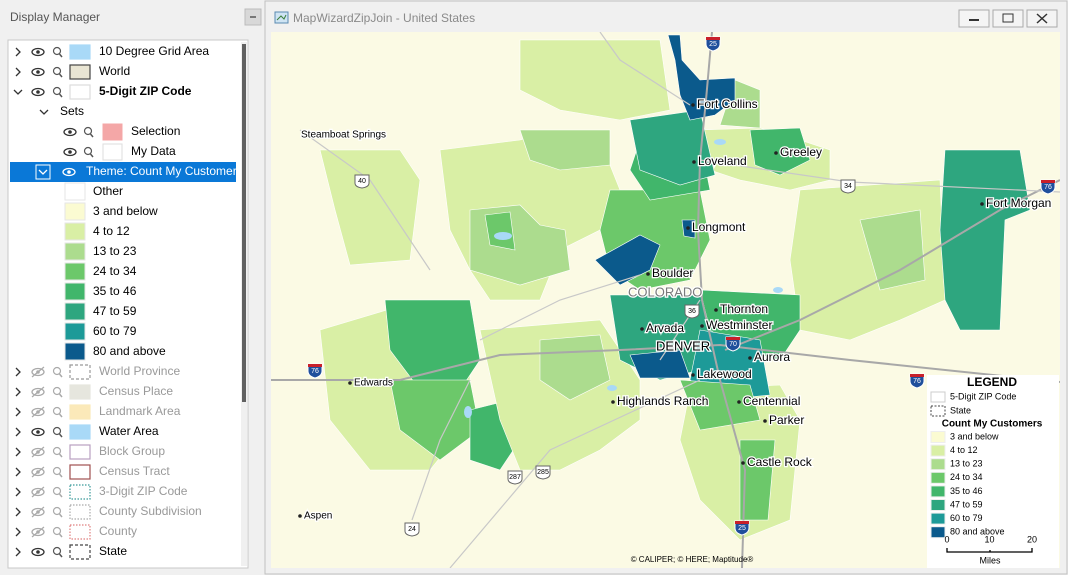 The height and width of the screenshot is (575, 1068). Describe the element at coordinates (772, 401) in the screenshot. I see `place-label: Centennial` at that location.